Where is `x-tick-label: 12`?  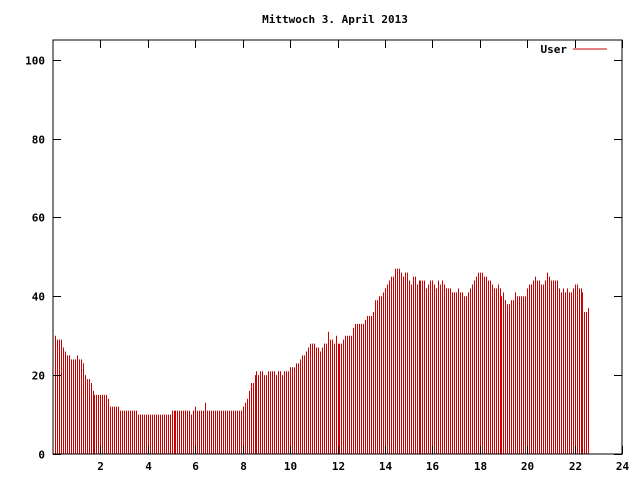 x-tick-label: 12 is located at coordinates (338, 466).